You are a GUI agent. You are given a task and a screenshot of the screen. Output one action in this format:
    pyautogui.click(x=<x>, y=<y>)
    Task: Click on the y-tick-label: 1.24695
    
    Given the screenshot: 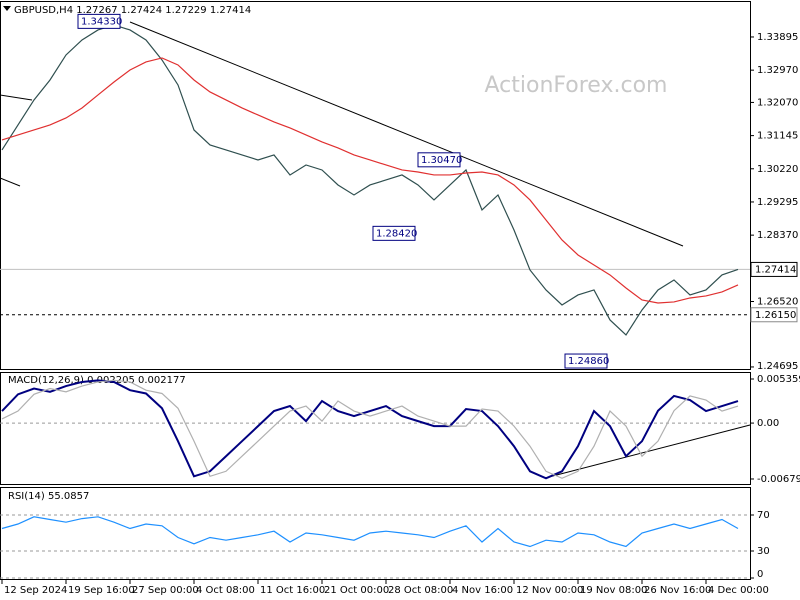 What is the action you would take?
    pyautogui.click(x=777, y=366)
    